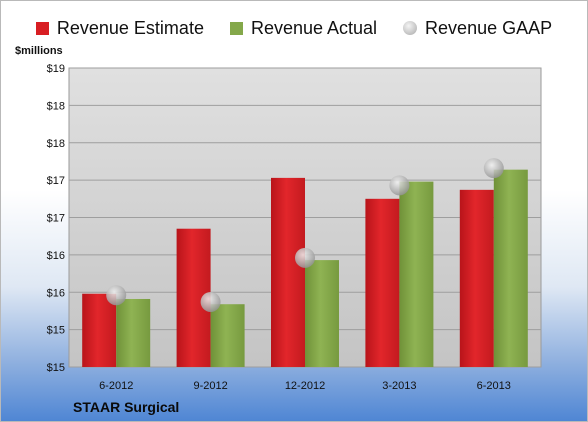 Image resolution: width=588 pixels, height=422 pixels. I want to click on legend-label-actual: Revenue Actual, so click(314, 27).